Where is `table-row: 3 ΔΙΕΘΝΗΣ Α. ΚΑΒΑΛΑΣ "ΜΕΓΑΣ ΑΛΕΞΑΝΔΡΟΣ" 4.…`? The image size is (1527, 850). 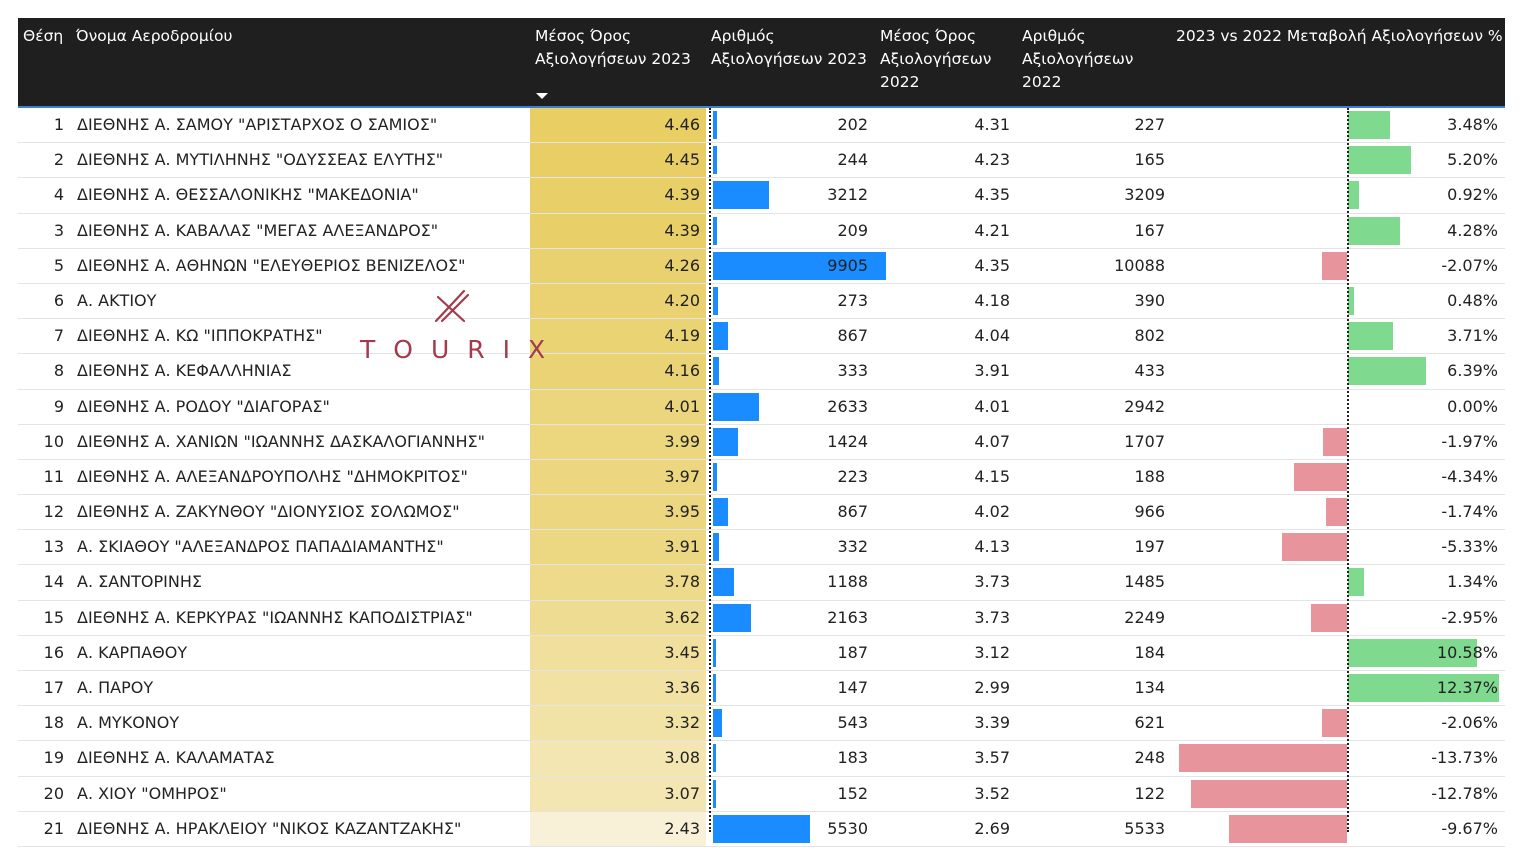 table-row: 3 ΔΙΕΘΝΗΣ Α. ΚΑΒΑΛΑΣ "ΜΕΓΑΣ ΑΛΕΞΑΝΔΡΟΣ" 4.… is located at coordinates (761, 231).